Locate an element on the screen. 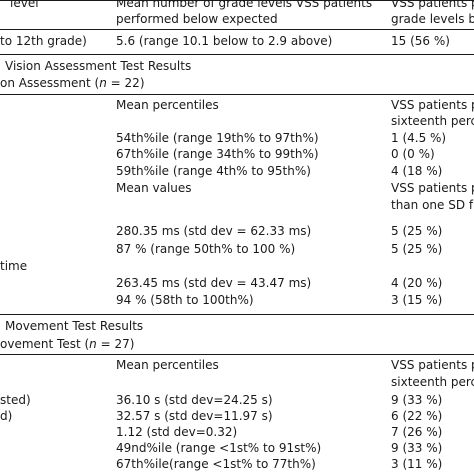 The width and height of the screenshot is (474, 474). vision-percentile-header-vss-1: VSS patients pe is located at coordinates (432, 105).